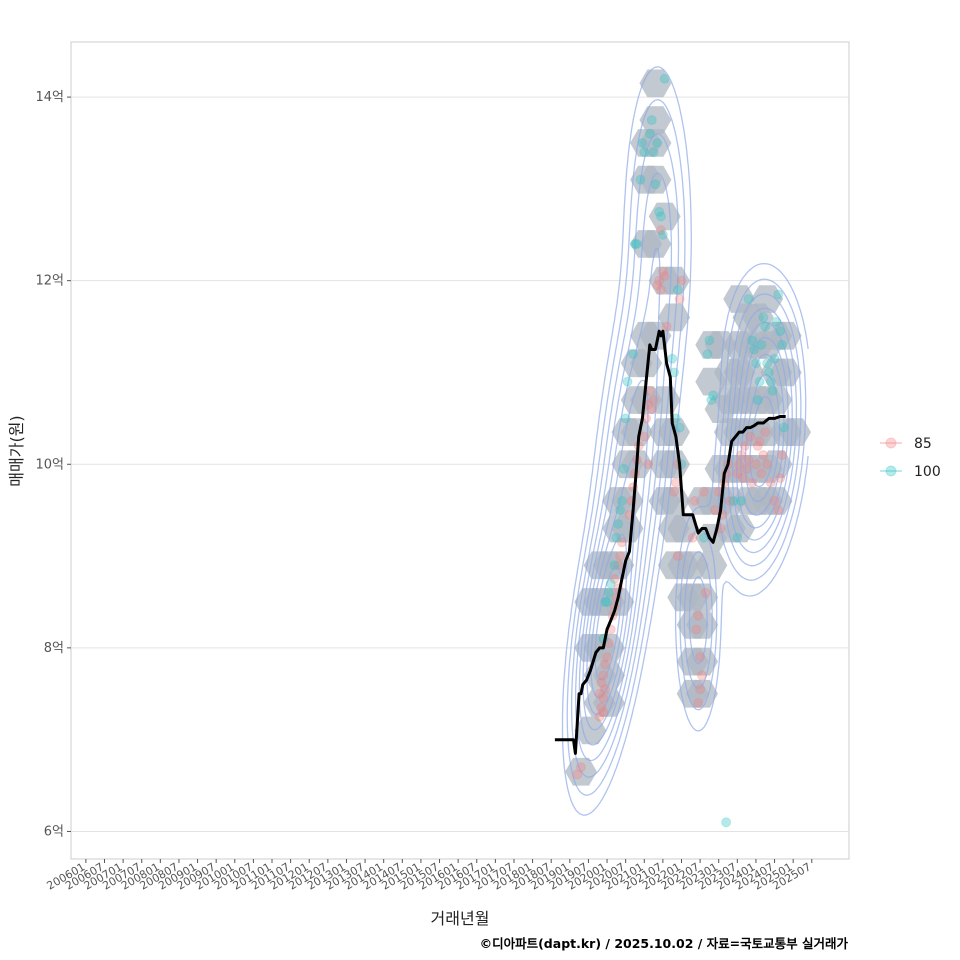 The height and width of the screenshot is (960, 960). What do you see at coordinates (49, 464) in the screenshot?
I see `y-tick-label: 10억` at bounding box center [49, 464].